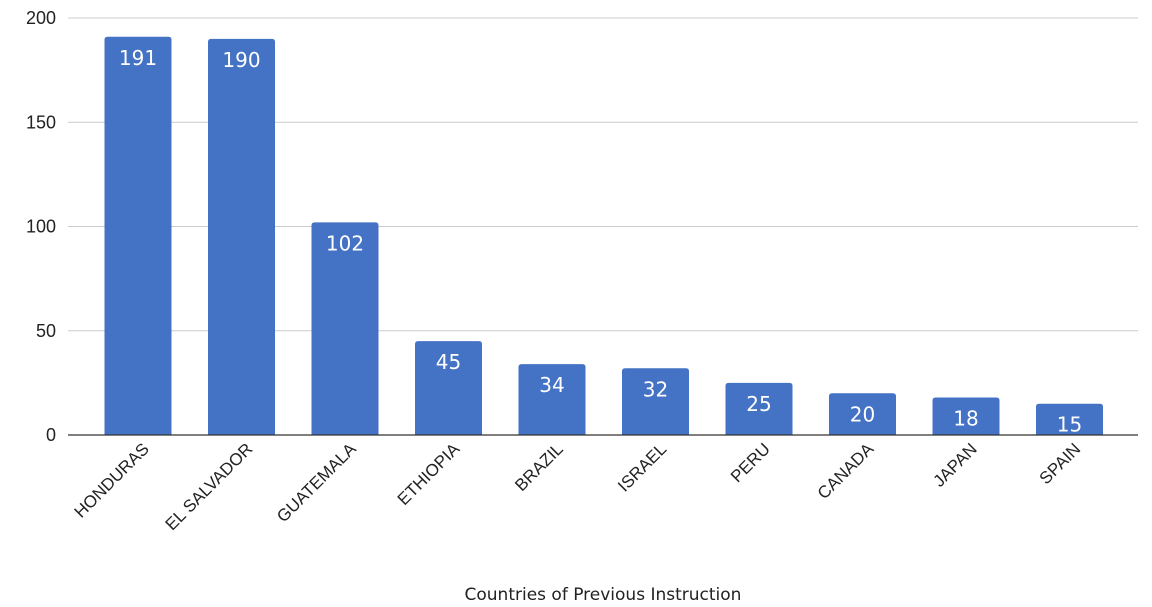  Describe the element at coordinates (655, 389) in the screenshot. I see `bar-value-label: 32` at that location.